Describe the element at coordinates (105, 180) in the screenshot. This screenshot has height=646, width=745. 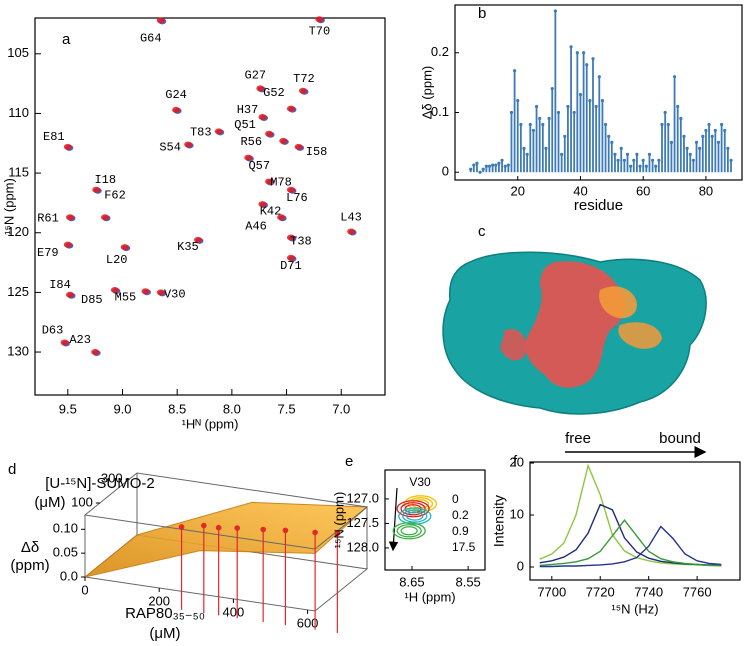
I see `peak-label: I18` at that location.